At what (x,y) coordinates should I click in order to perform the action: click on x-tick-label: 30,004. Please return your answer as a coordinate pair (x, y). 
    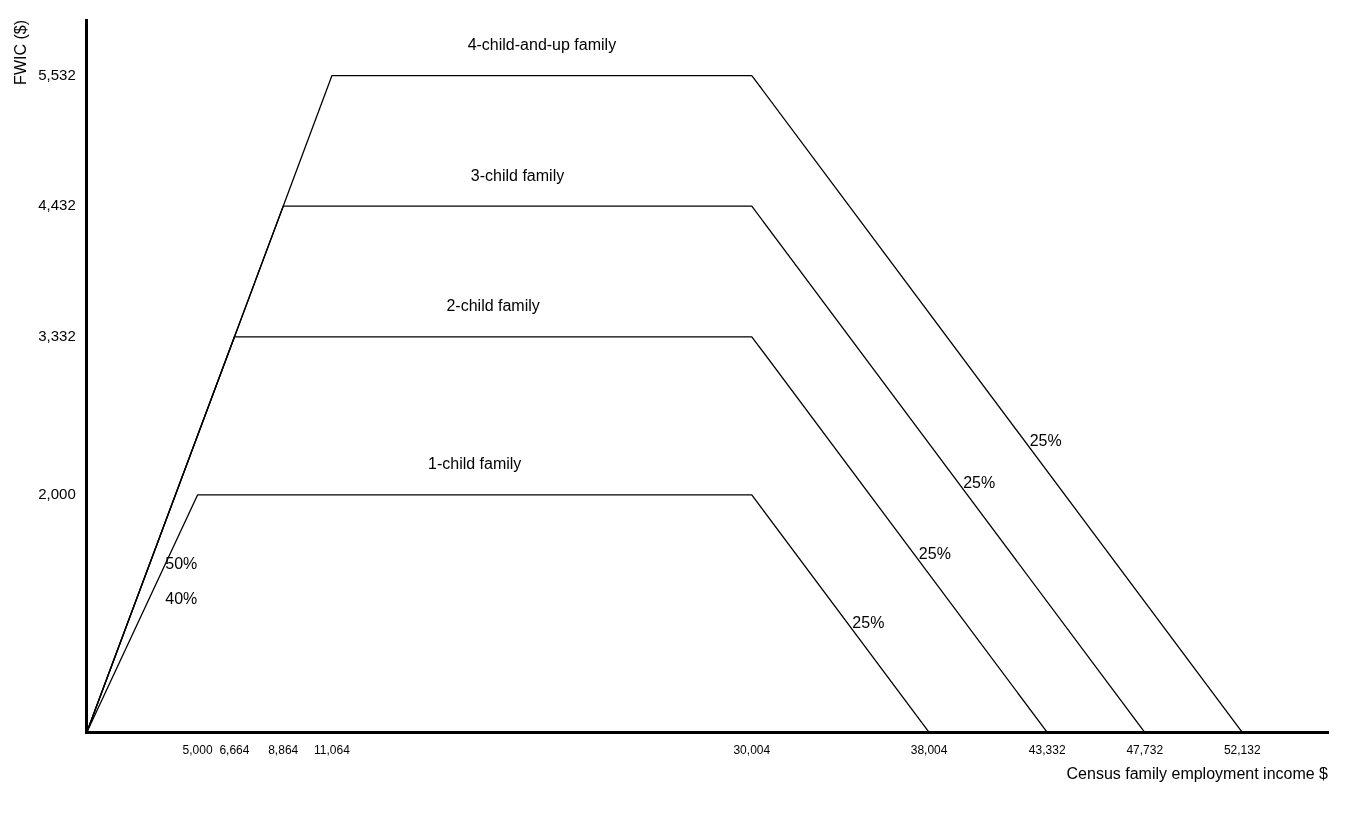
    Looking at the image, I should click on (752, 749).